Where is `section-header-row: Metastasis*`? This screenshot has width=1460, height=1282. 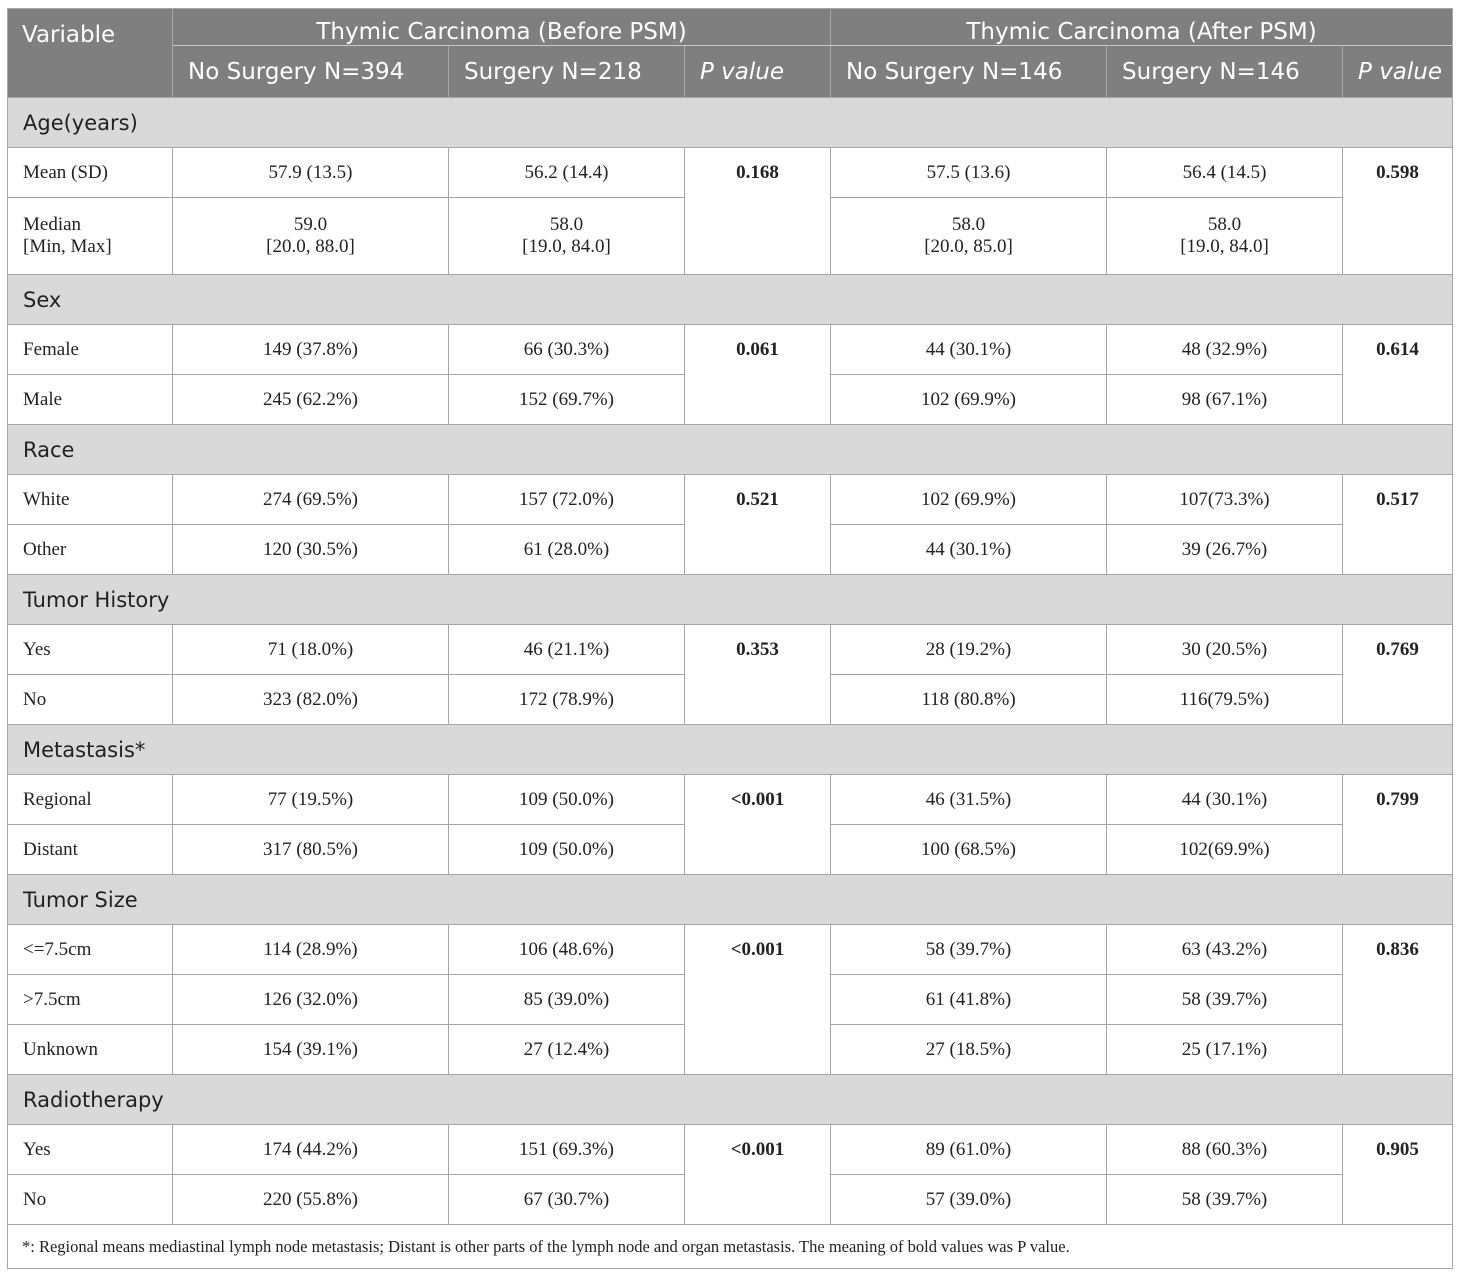 section-header-row: Metastasis* is located at coordinates (730, 749).